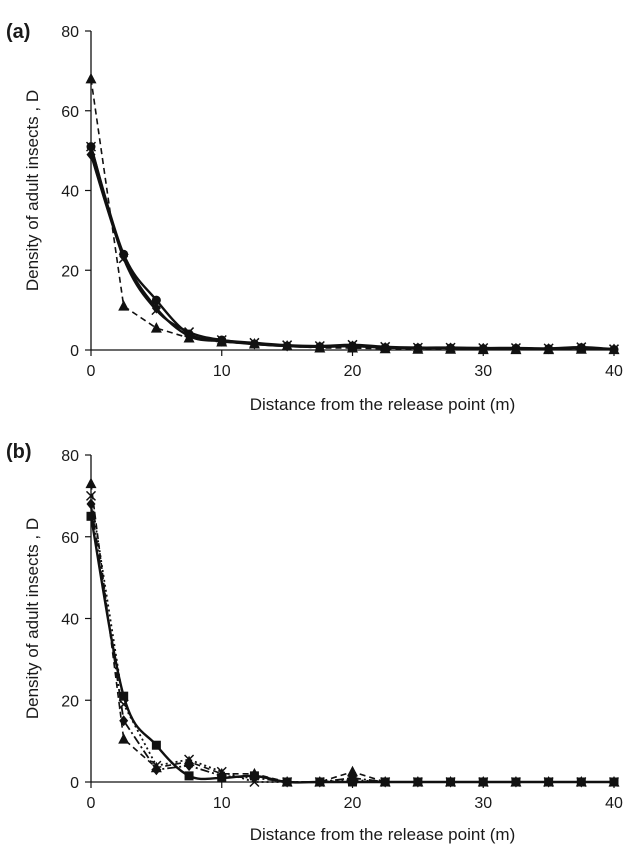  Describe the element at coordinates (18, 32) in the screenshot. I see `panel-label: (a)` at that location.